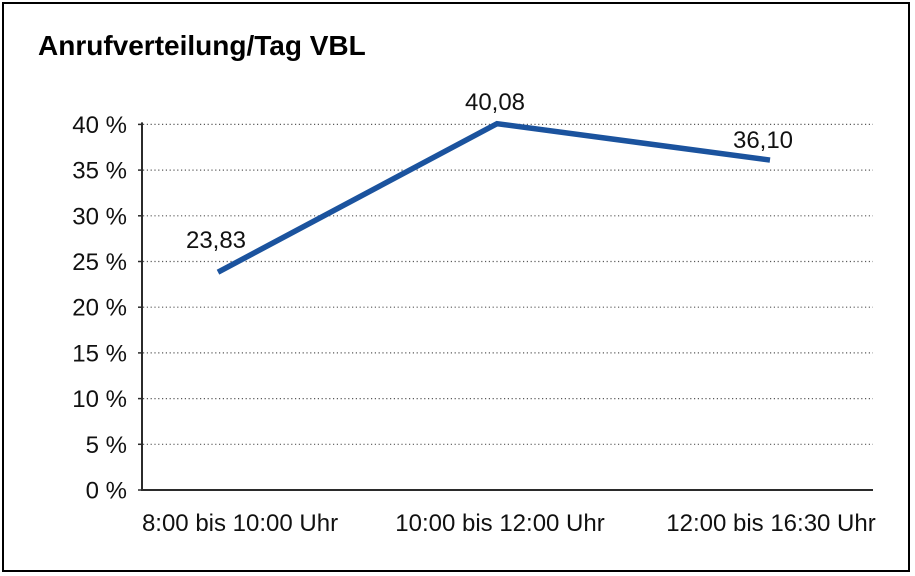 The image size is (915, 576). What do you see at coordinates (99, 125) in the screenshot?
I see `y-axis-tick-label: 40 %` at bounding box center [99, 125].